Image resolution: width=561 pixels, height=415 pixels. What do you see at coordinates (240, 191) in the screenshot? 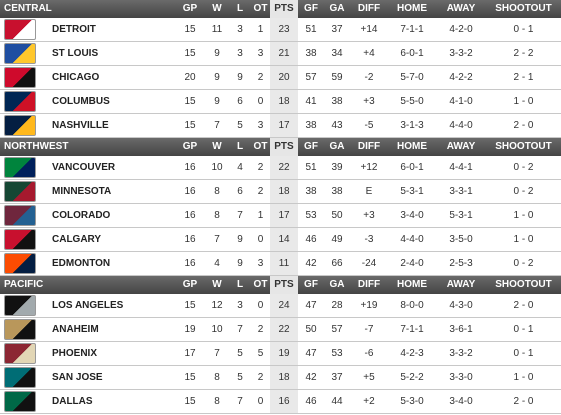
I see `stat-cell: 6` at bounding box center [240, 191].